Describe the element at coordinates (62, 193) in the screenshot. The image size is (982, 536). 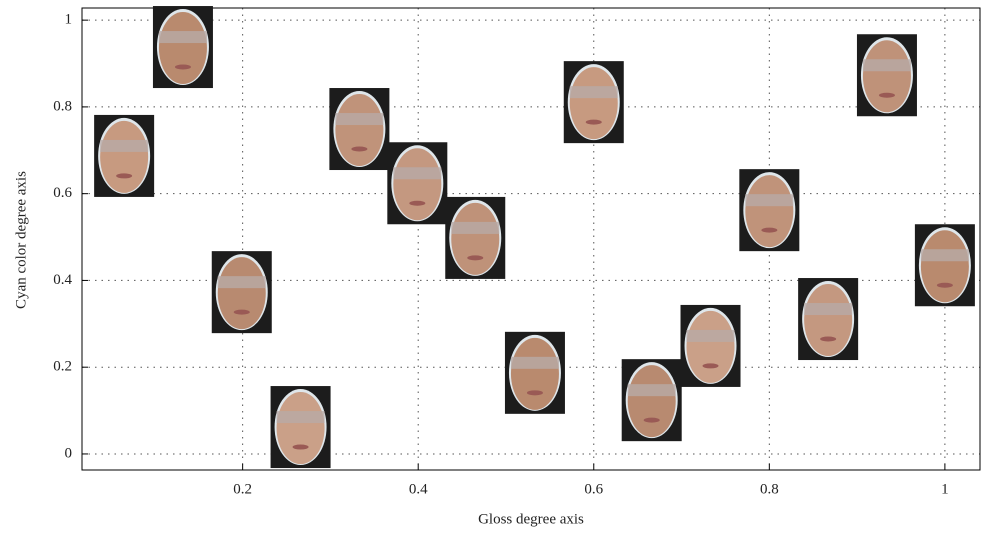
I see `y-tick-label: 0.6` at that location.